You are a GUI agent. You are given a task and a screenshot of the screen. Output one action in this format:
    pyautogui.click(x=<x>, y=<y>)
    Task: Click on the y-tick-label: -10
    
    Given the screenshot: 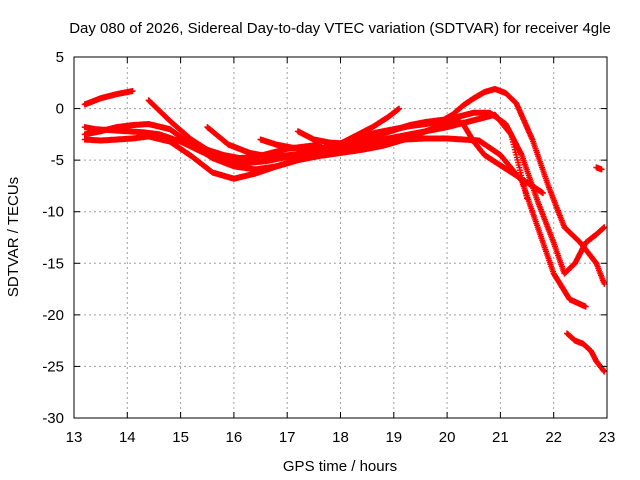 What is the action you would take?
    pyautogui.click(x=53, y=212)
    